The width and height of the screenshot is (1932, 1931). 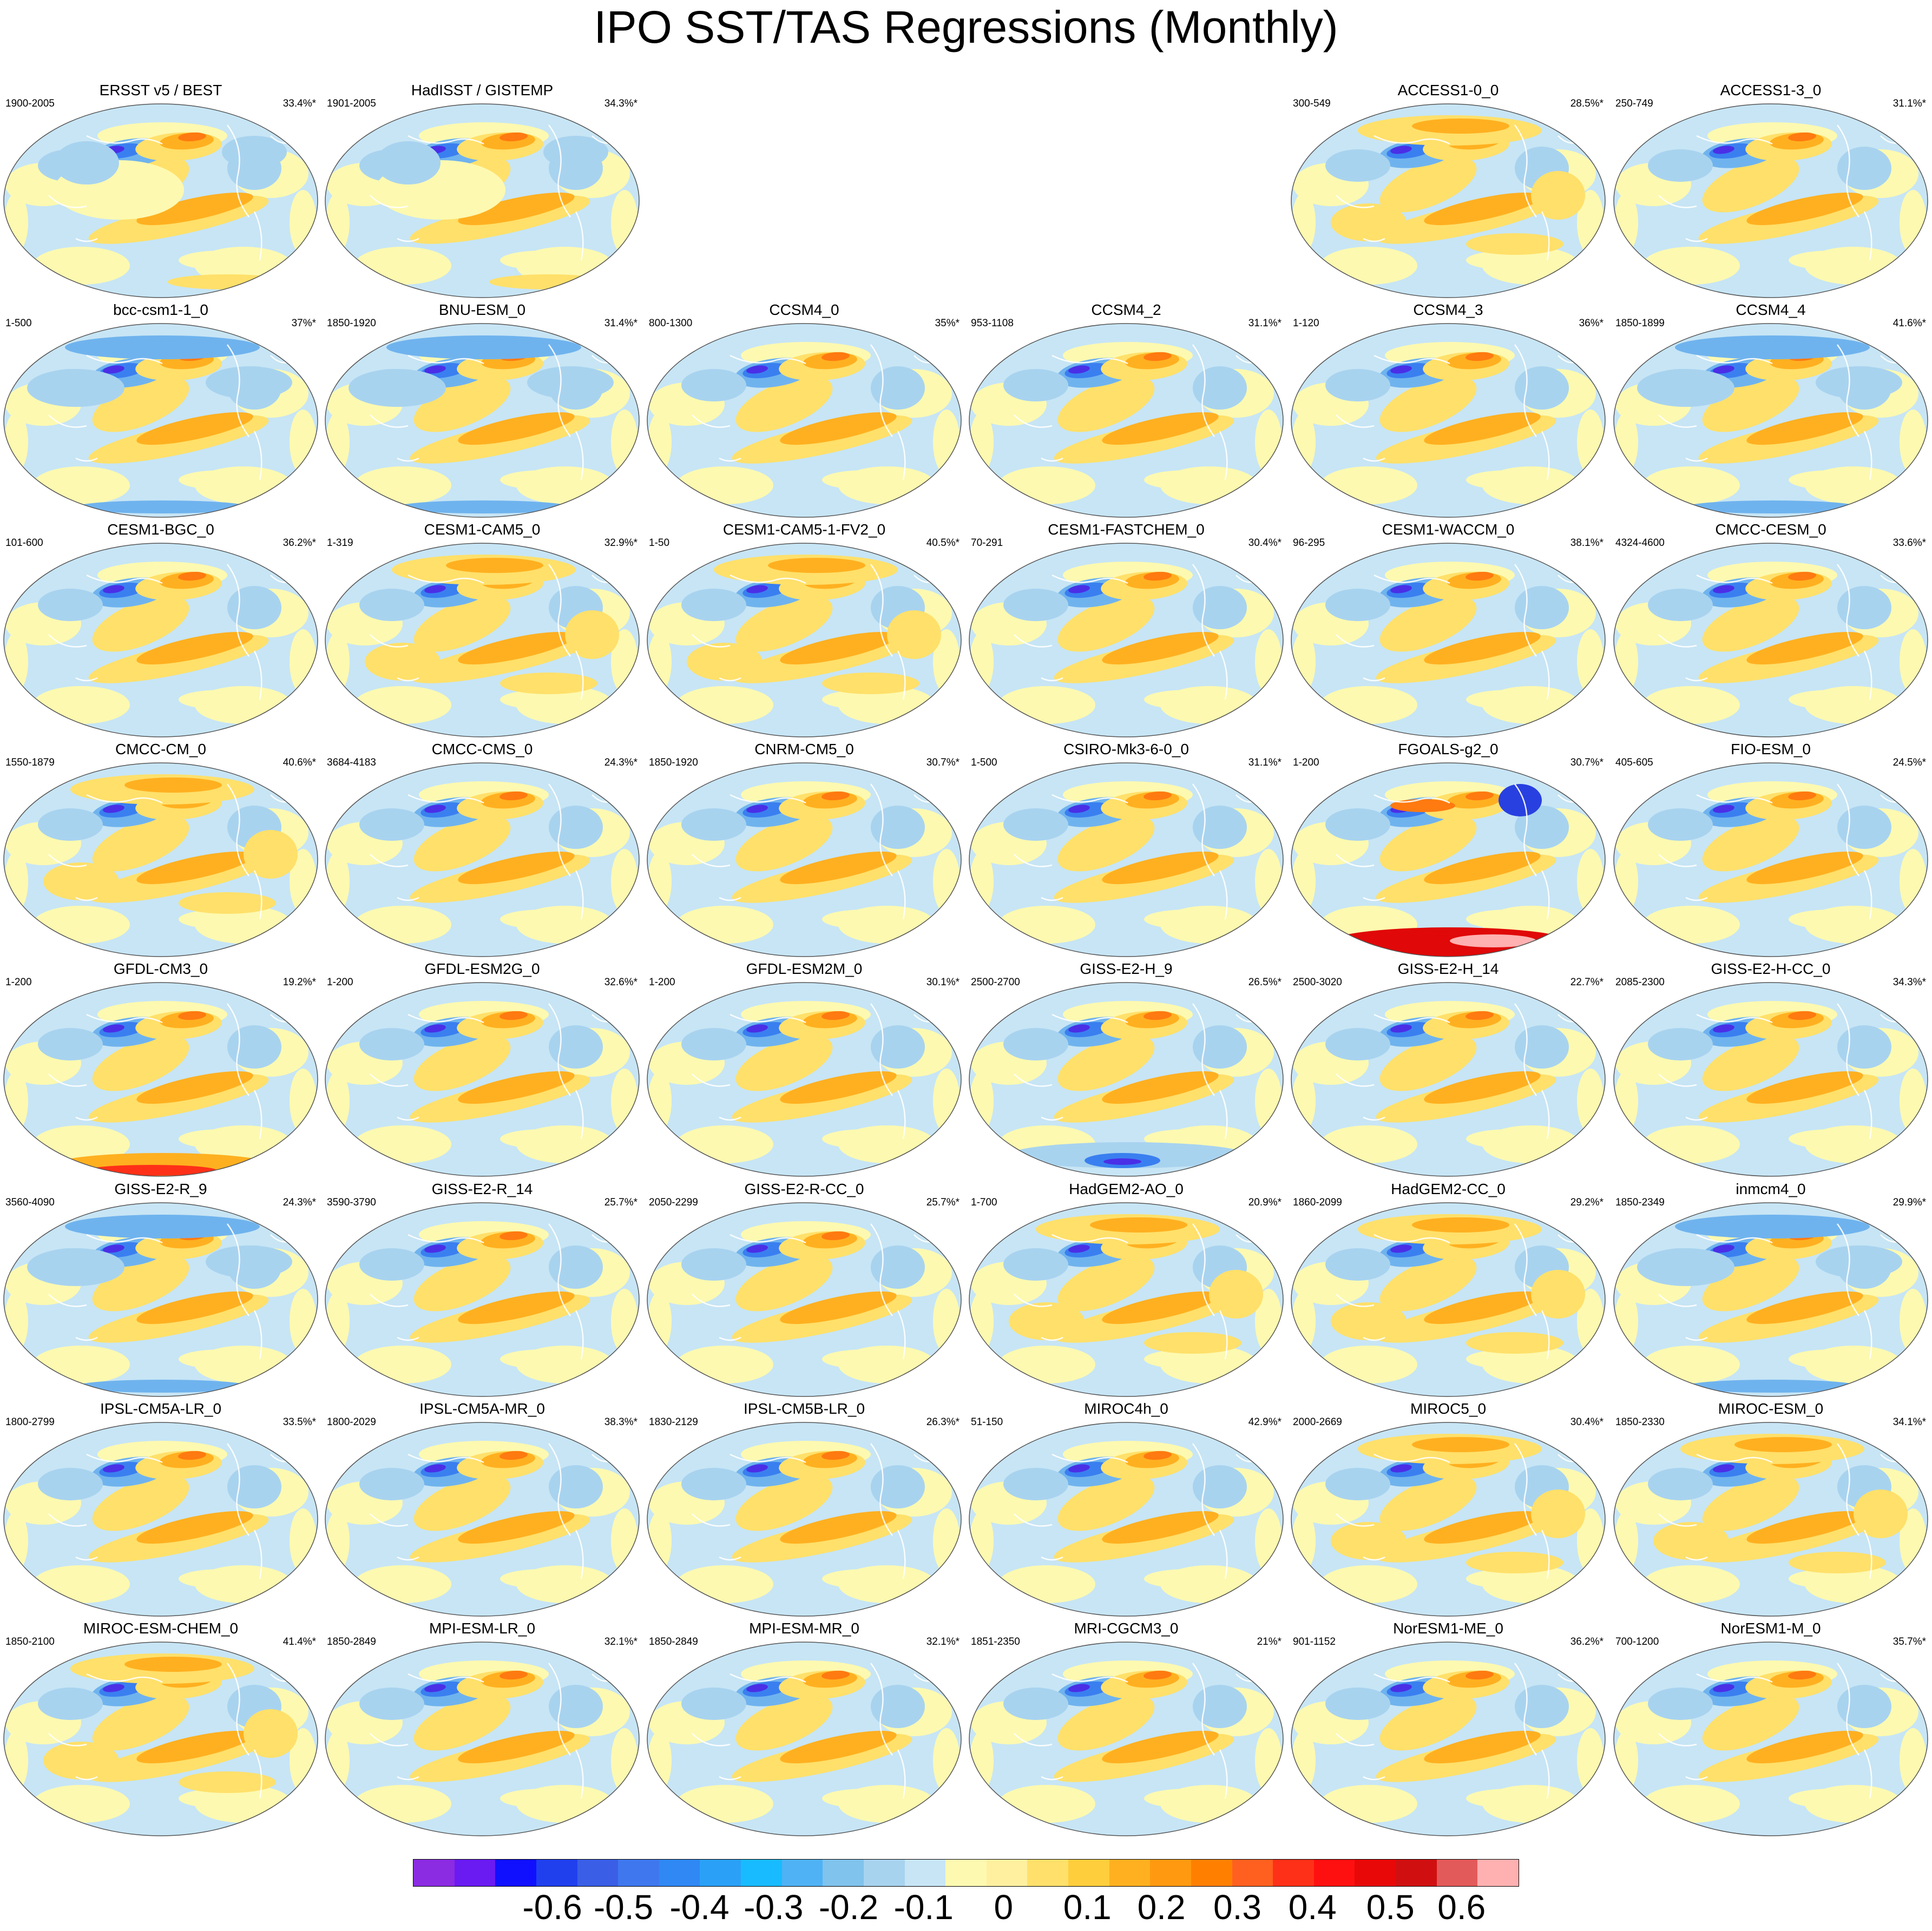 What do you see at coordinates (1448, 1508) in the screenshot?
I see `map-panel: MIROC5_0 2000-2669 30.4%*` at bounding box center [1448, 1508].